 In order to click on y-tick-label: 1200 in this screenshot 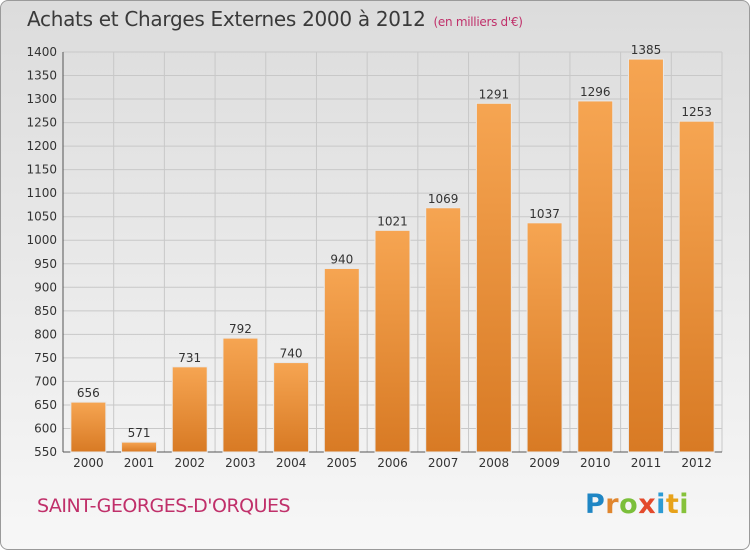, I will do `click(41, 146)`.